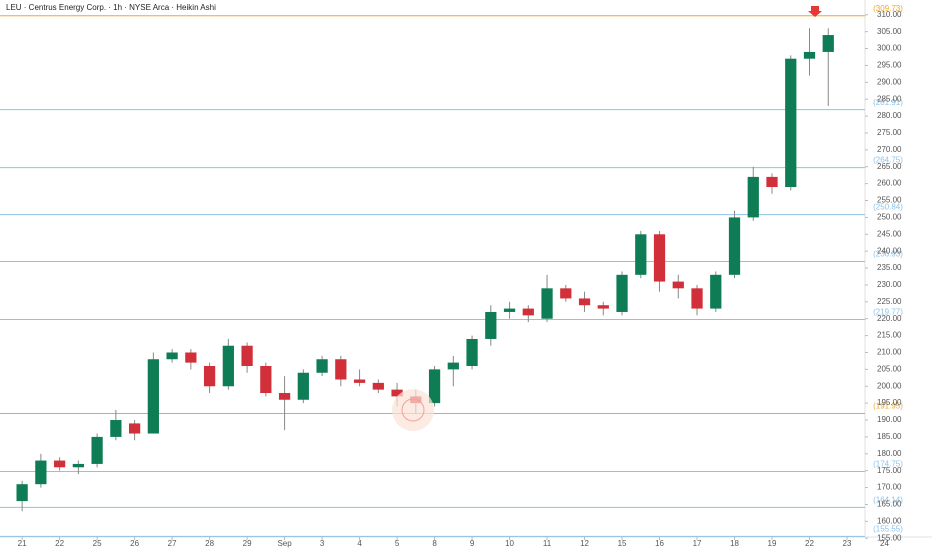  What do you see at coordinates (889, 132) in the screenshot?
I see `y-tick-label: 275.00` at bounding box center [889, 132].